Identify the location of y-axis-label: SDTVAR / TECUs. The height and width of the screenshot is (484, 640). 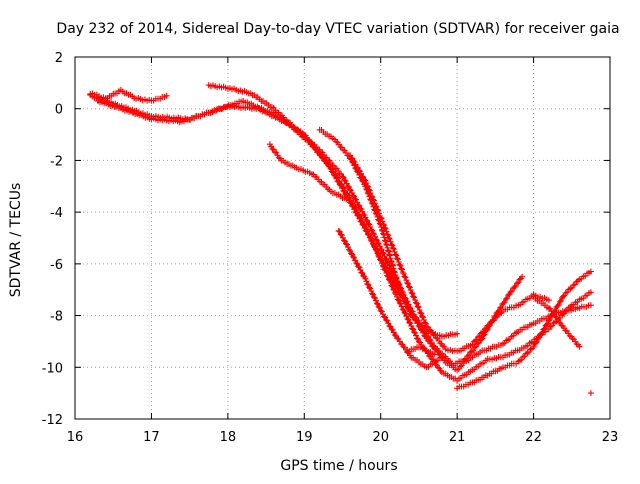
(16, 240).